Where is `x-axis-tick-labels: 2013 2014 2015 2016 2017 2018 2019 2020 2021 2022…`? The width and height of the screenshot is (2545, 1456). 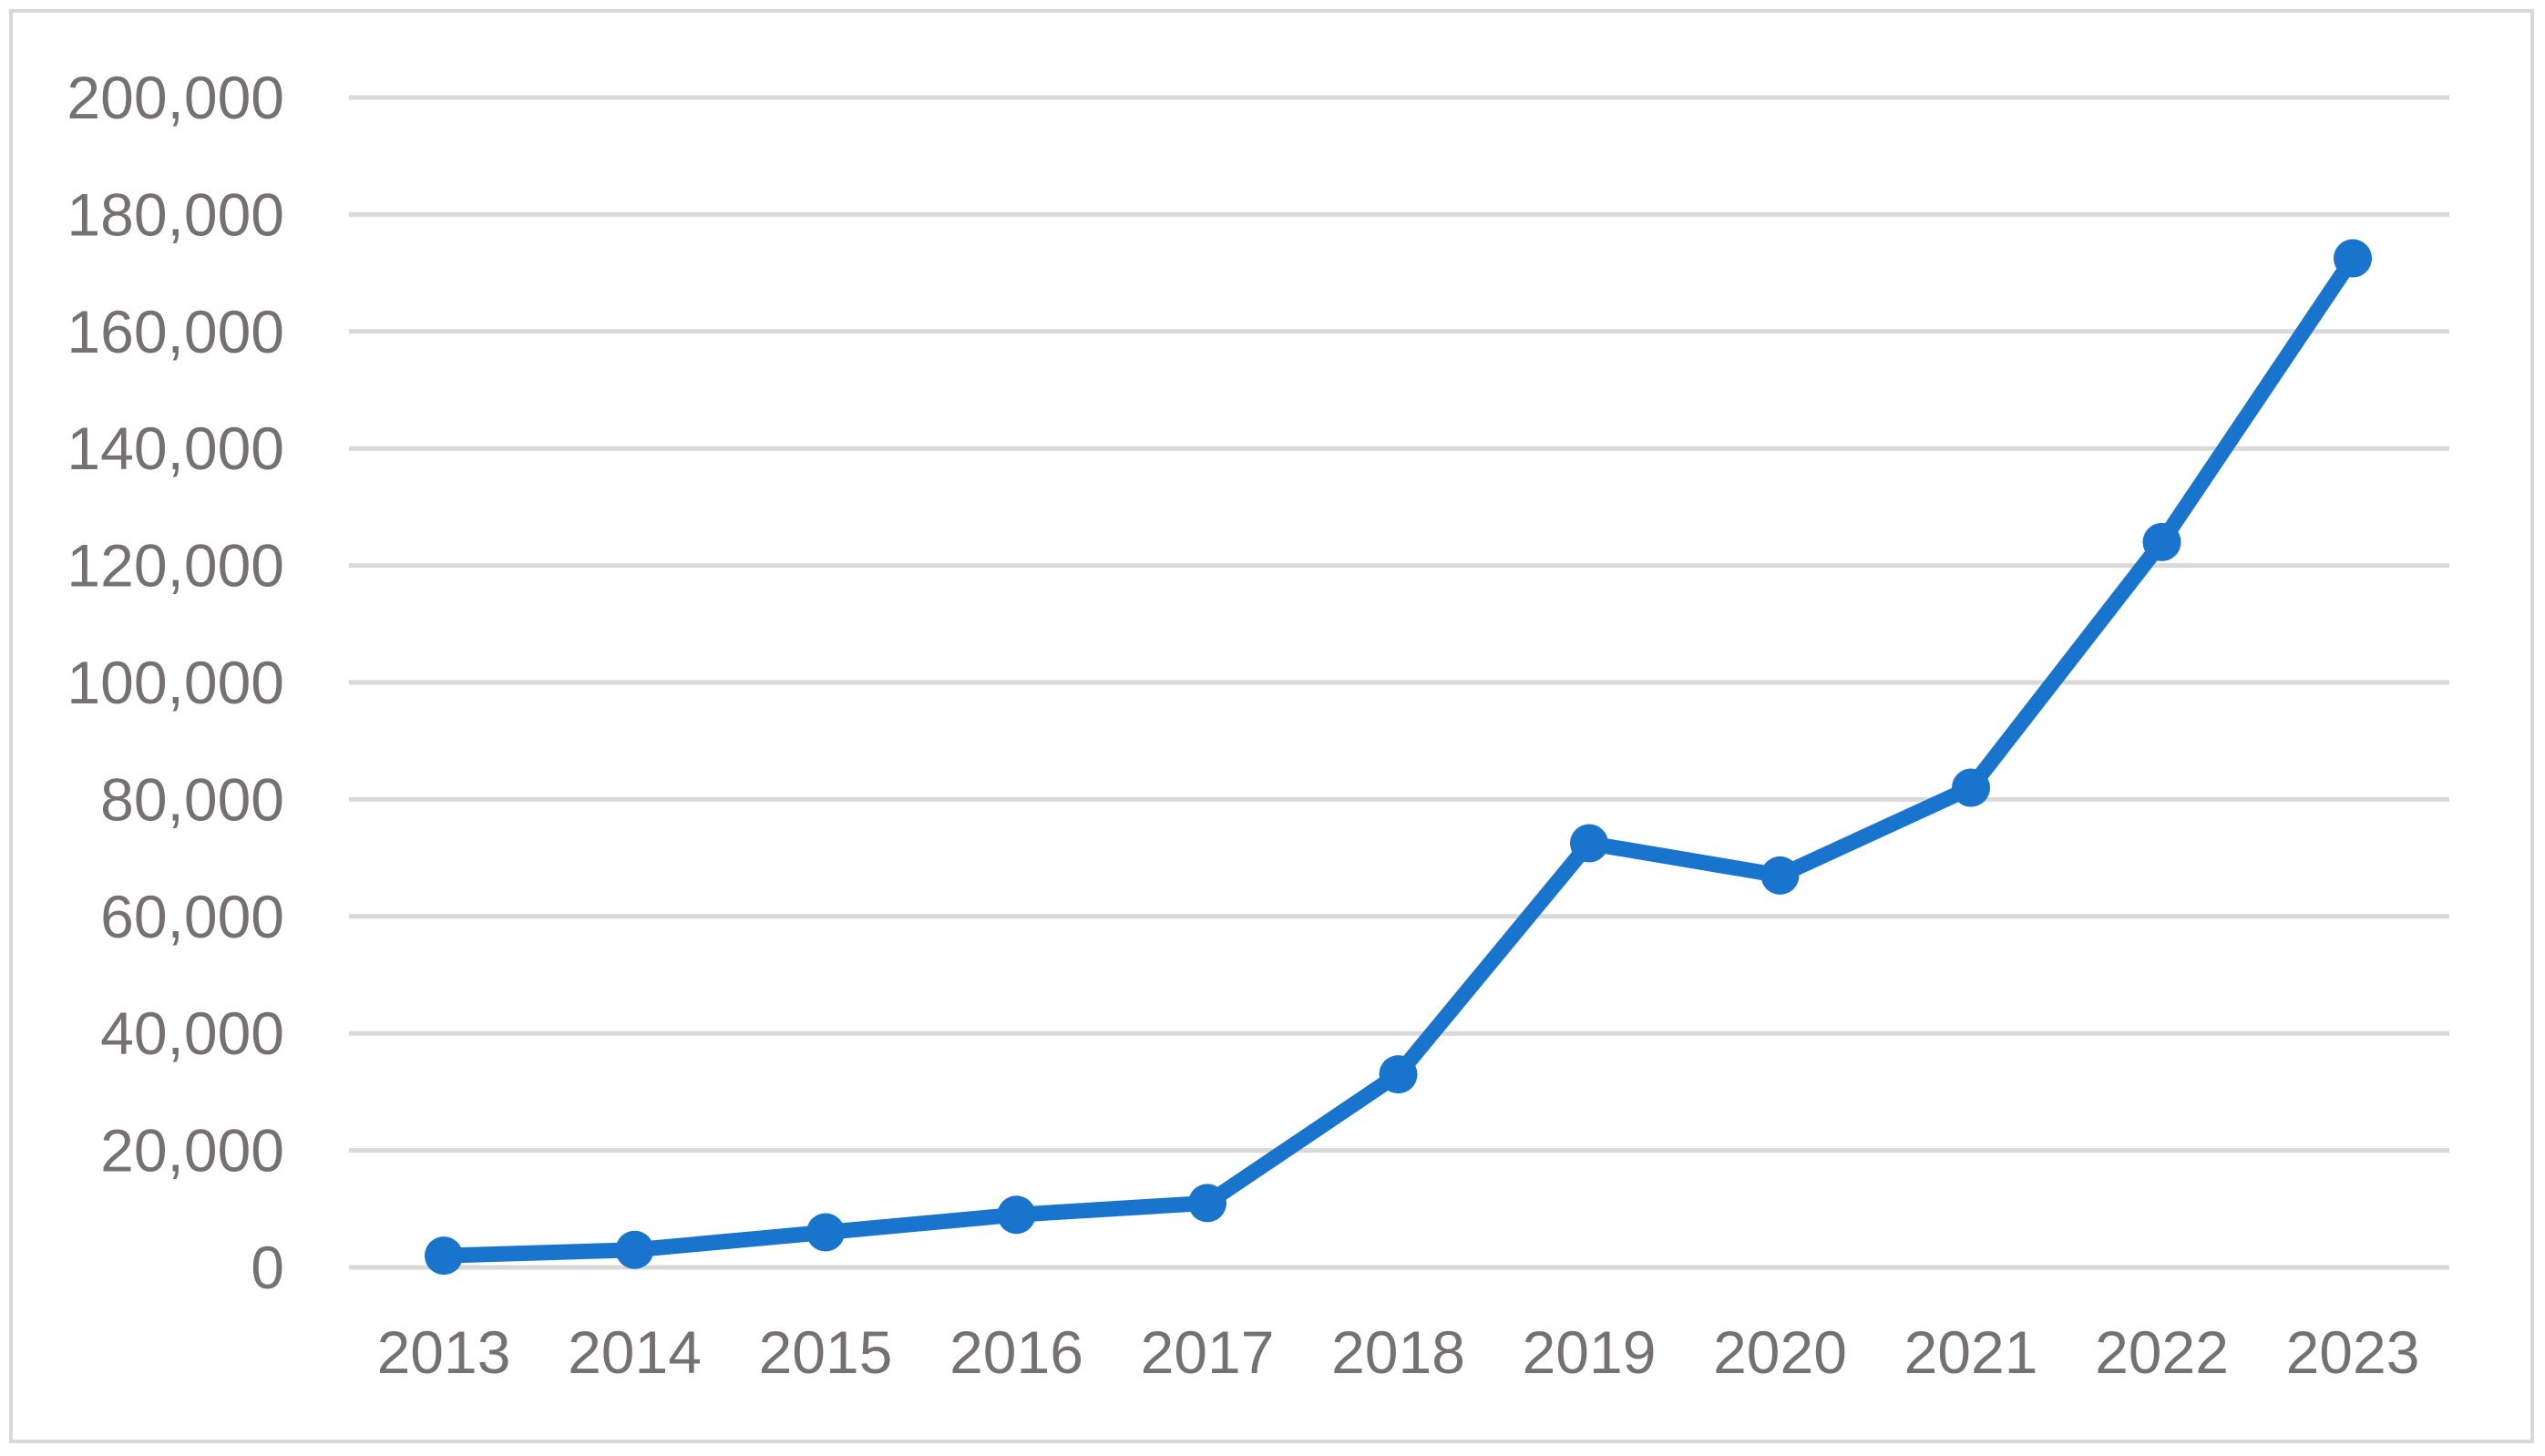
x-axis-tick-labels: 2013 2014 2015 2016 2017 2018 2019 2020 2021 2022… is located at coordinates (1398, 1352).